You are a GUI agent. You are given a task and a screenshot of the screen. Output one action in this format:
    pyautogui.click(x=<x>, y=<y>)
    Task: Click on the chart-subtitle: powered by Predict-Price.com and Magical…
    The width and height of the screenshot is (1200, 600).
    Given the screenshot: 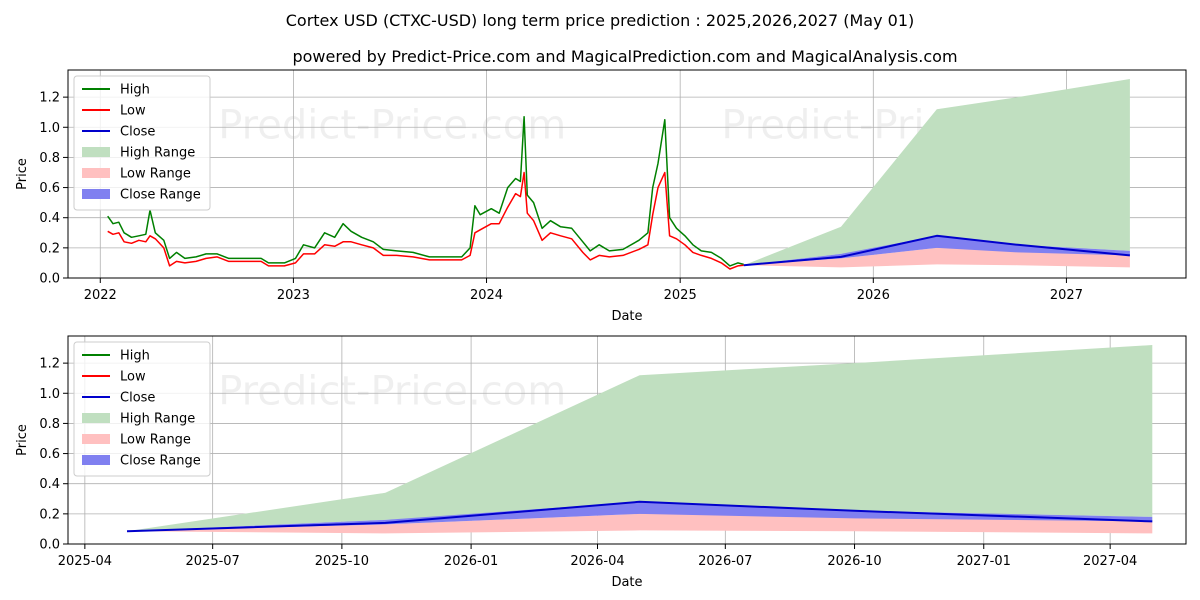 What is the action you would take?
    pyautogui.click(x=624, y=56)
    